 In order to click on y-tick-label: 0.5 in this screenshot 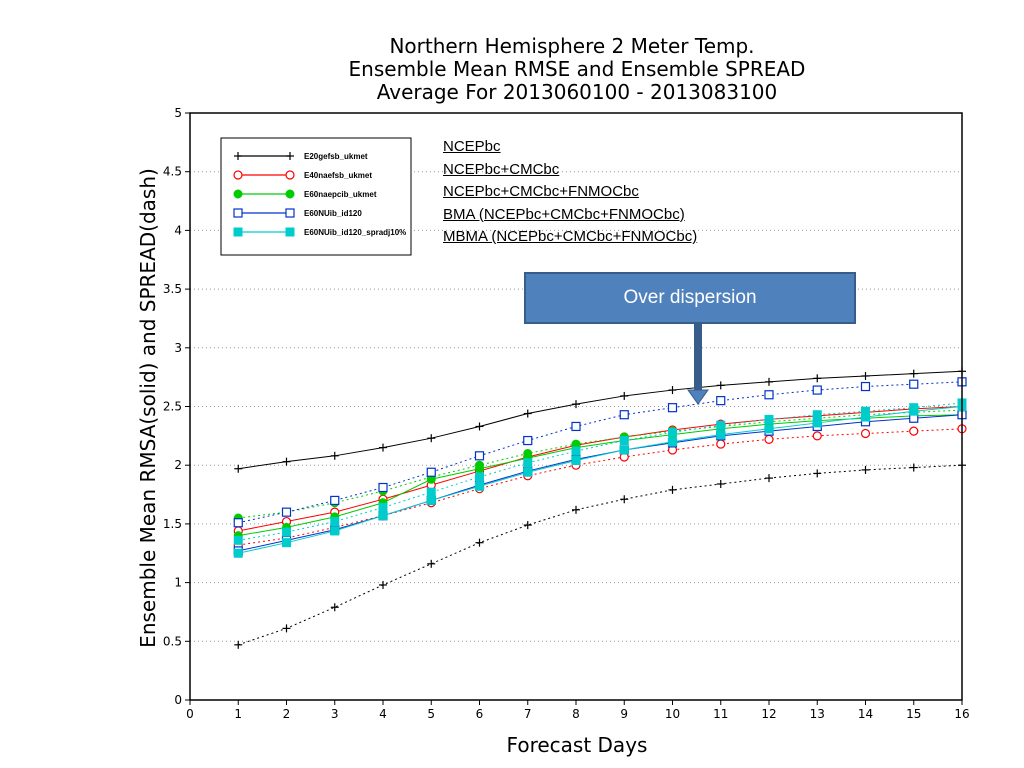, I will do `click(172, 641)`.